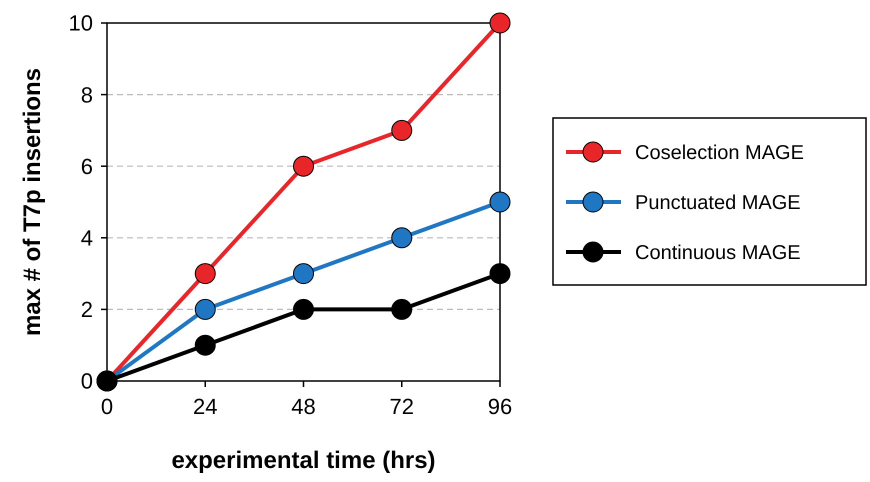 The height and width of the screenshot is (482, 870). What do you see at coordinates (32, 202) in the screenshot?
I see `y-axis-title: max # of T7p insertions` at bounding box center [32, 202].